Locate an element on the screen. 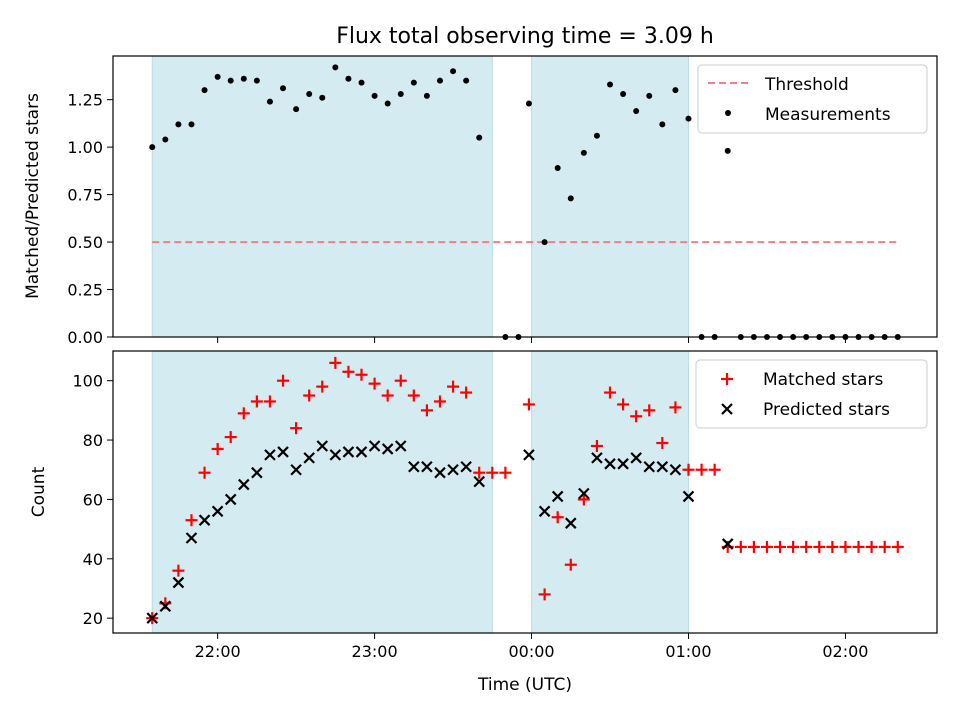  bottom-y-tick-label: 20 is located at coordinates (93, 618).